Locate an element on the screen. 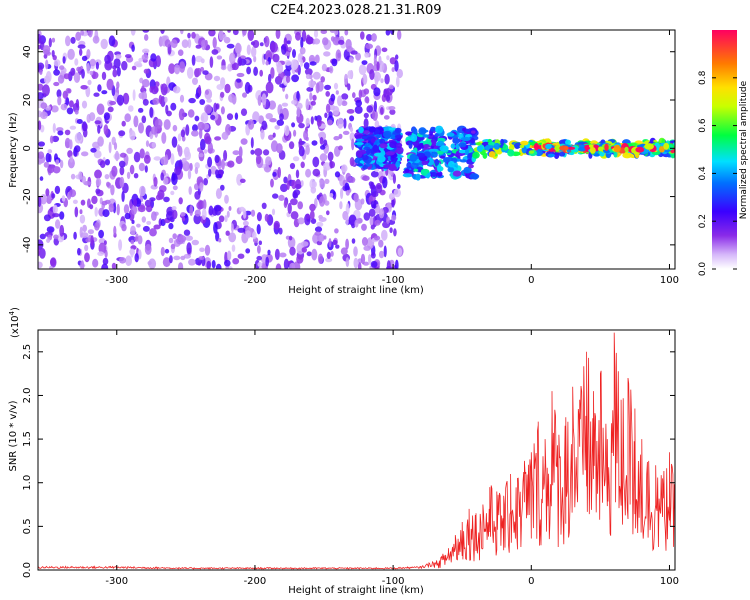 The image size is (750, 600). y-tick-label: 20 is located at coordinates (27, 100).